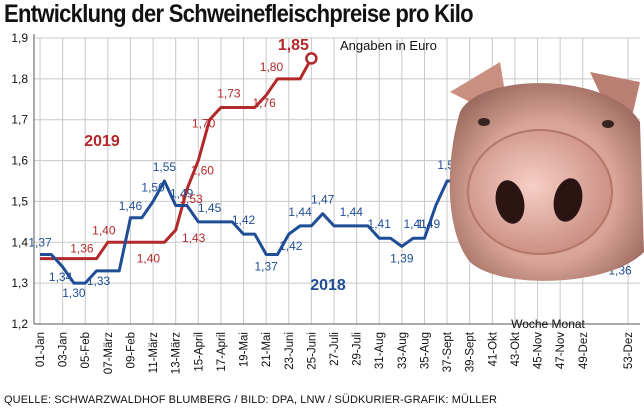 The image size is (644, 408). Describe the element at coordinates (154, 353) in the screenshot. I see `x-tick-label: 11-März` at that location.